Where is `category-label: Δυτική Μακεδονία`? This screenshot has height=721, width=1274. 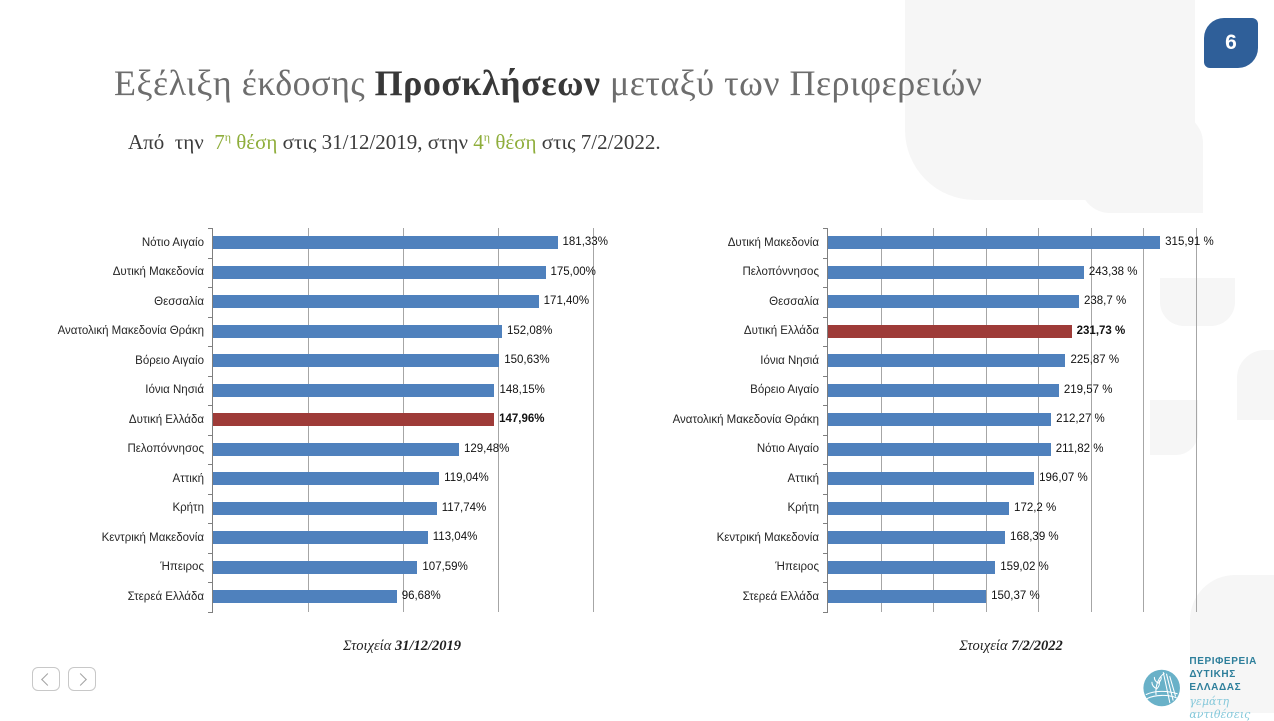
category-label: Δυτική Μακεδονία is located at coordinates (158, 272).